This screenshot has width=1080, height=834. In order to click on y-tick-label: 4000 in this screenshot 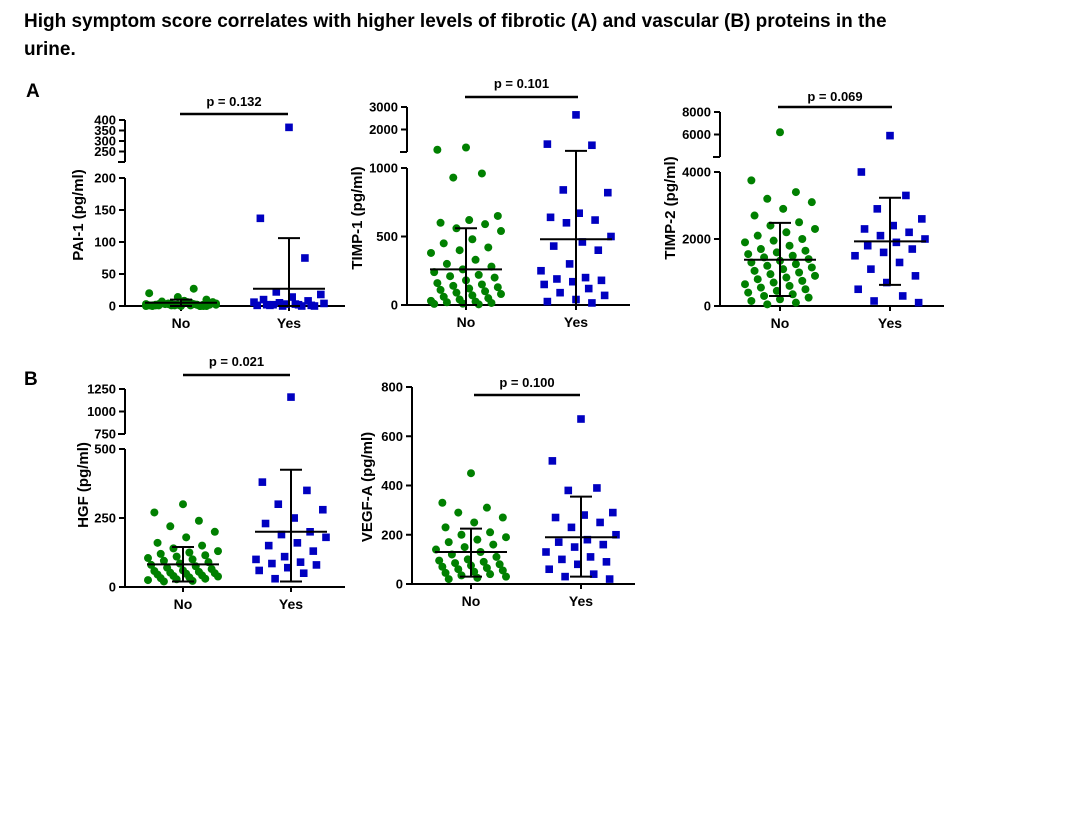, I will do `click(696, 172)`.